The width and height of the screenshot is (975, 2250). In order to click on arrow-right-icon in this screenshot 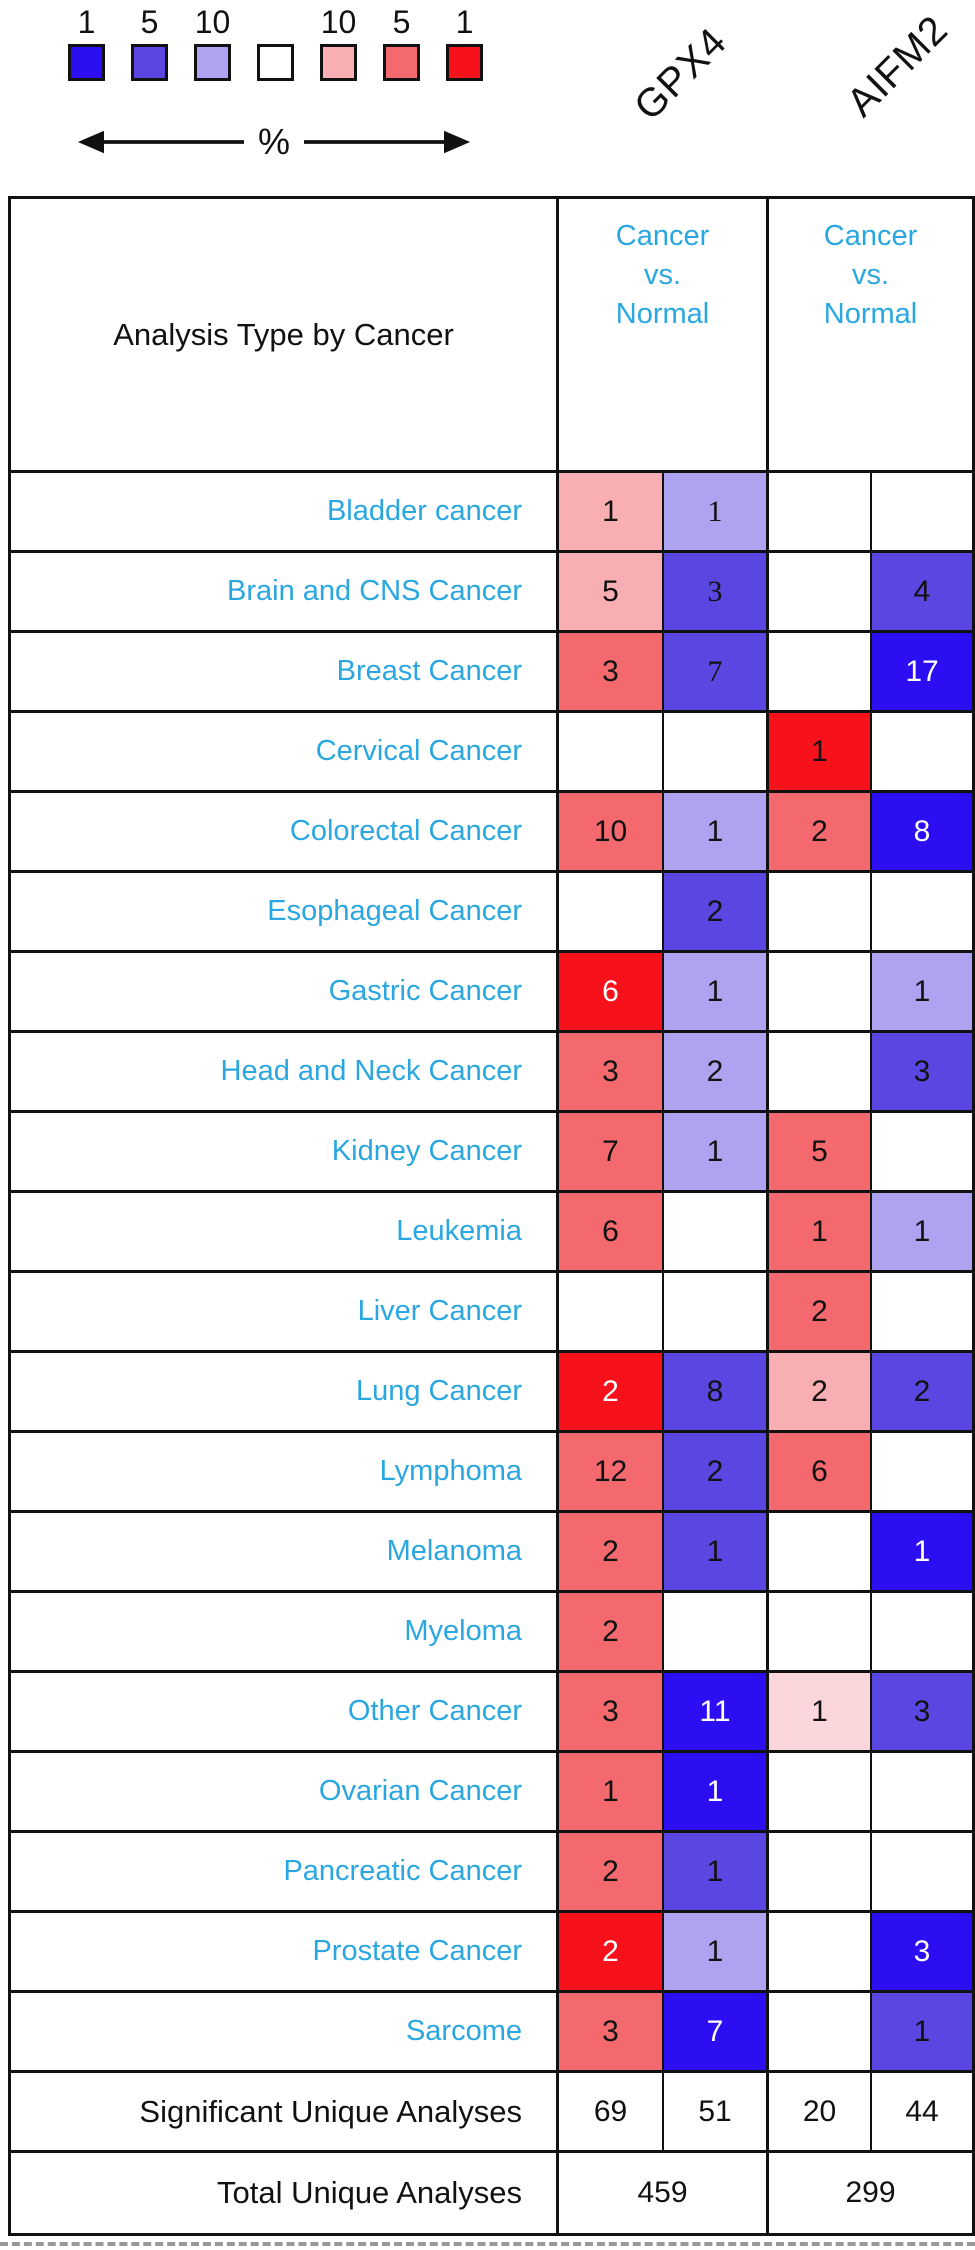, I will do `click(387, 142)`.